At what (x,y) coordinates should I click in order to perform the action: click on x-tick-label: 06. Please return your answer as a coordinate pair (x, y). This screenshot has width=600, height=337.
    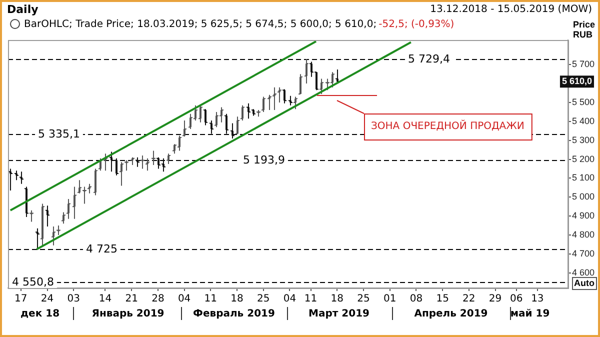
    Looking at the image, I should click on (516, 299).